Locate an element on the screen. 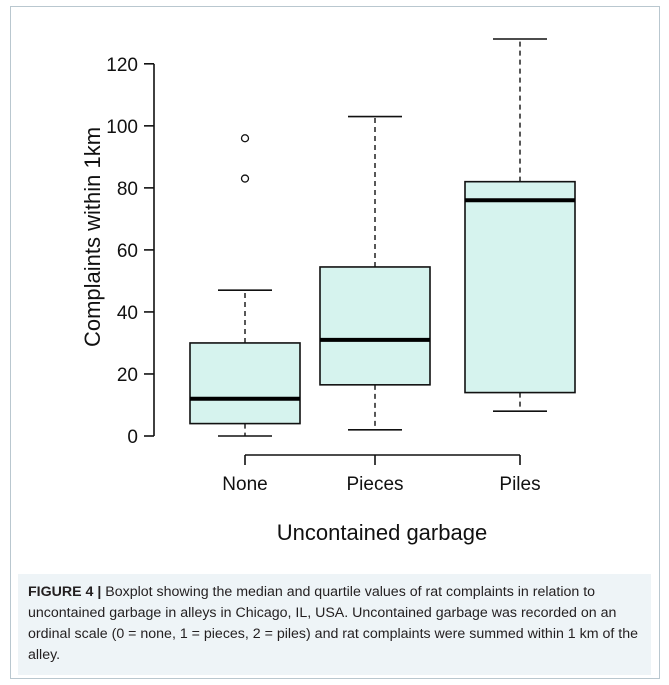 The image size is (669, 685). y-tick-label: 60 is located at coordinates (127, 251).